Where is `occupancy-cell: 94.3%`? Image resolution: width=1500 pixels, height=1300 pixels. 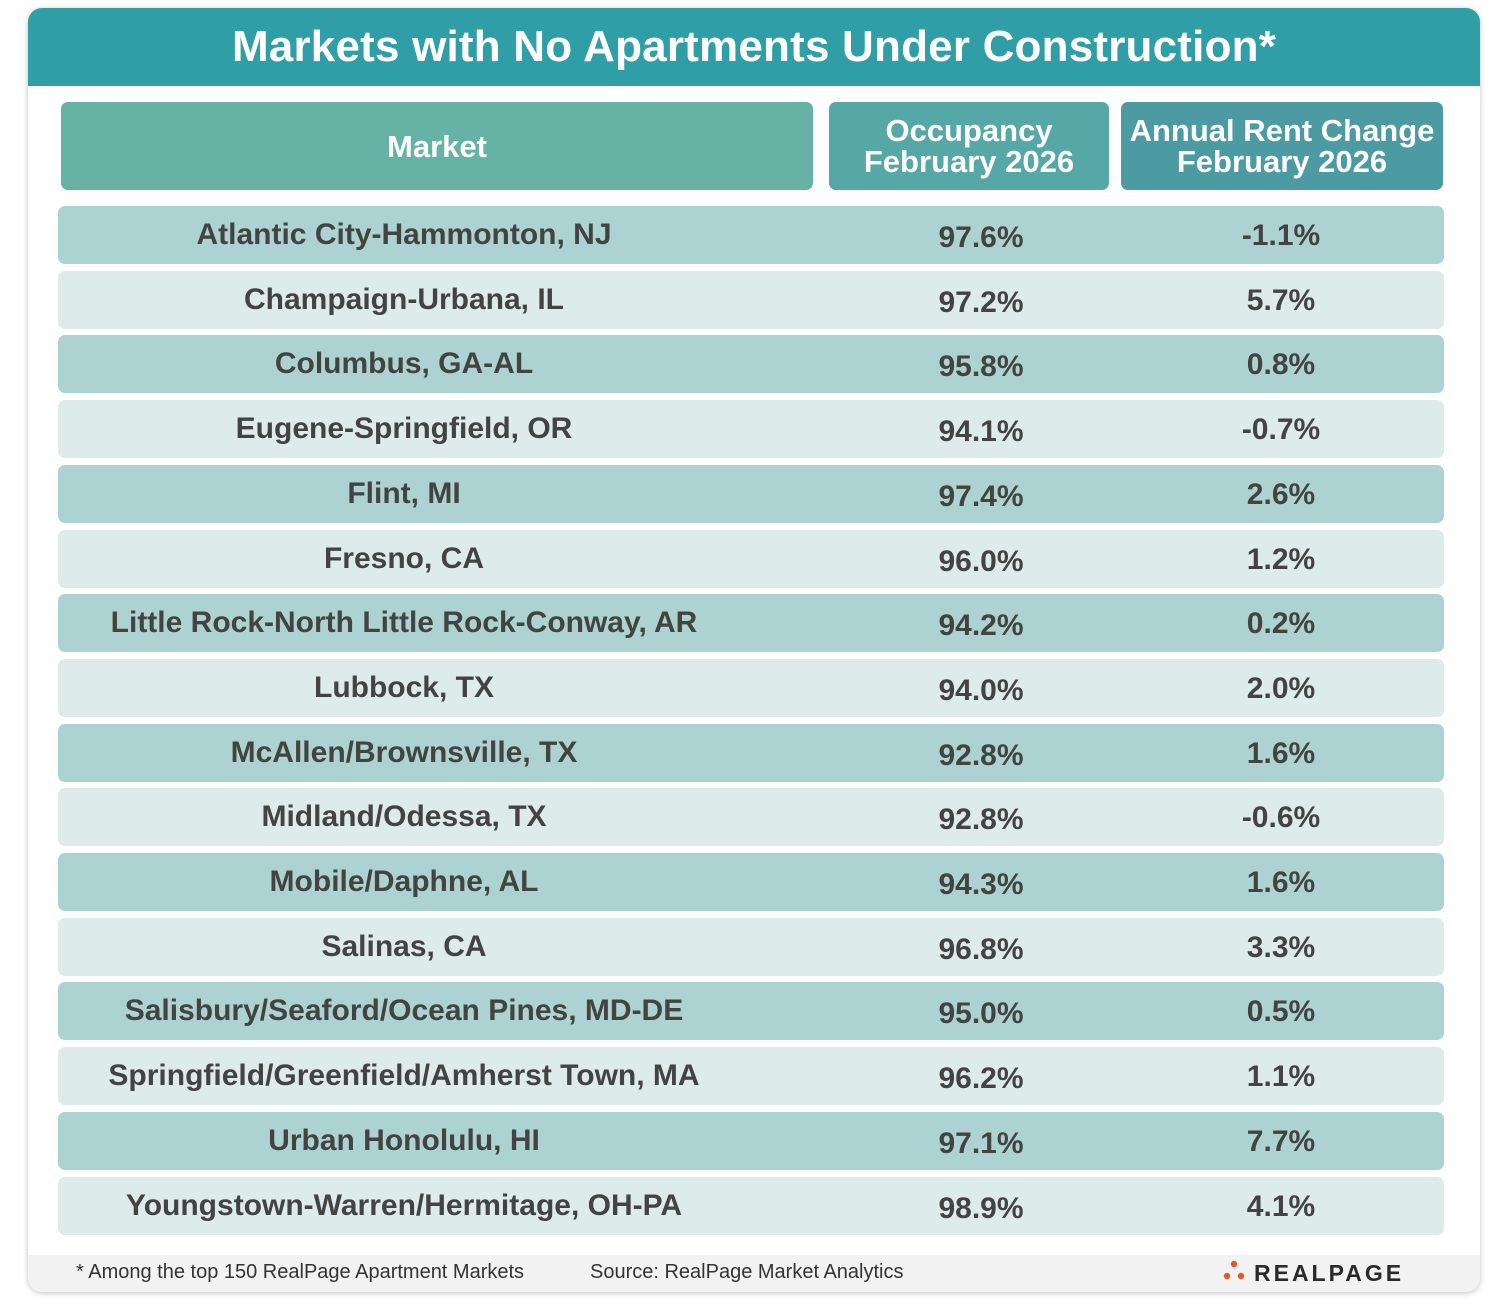
occupancy-cell: 94.3% is located at coordinates (981, 884).